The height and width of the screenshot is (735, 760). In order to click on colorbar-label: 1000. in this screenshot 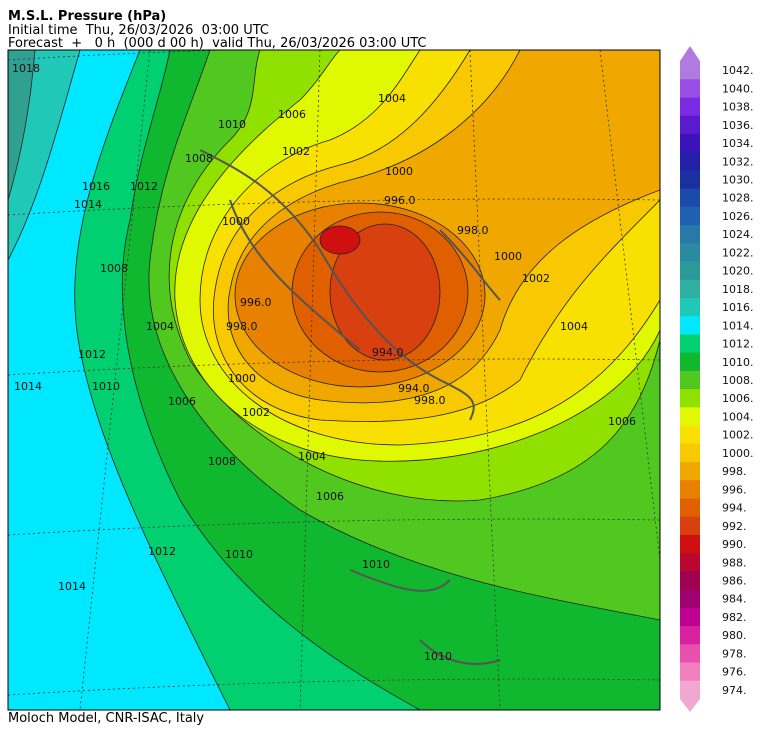, I will do `click(738, 453)`.